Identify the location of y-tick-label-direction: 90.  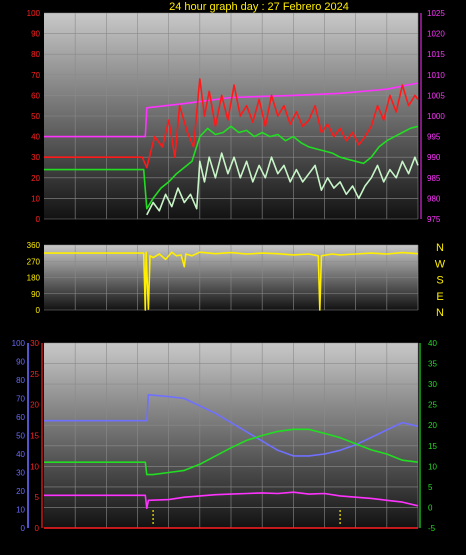
(35, 294).